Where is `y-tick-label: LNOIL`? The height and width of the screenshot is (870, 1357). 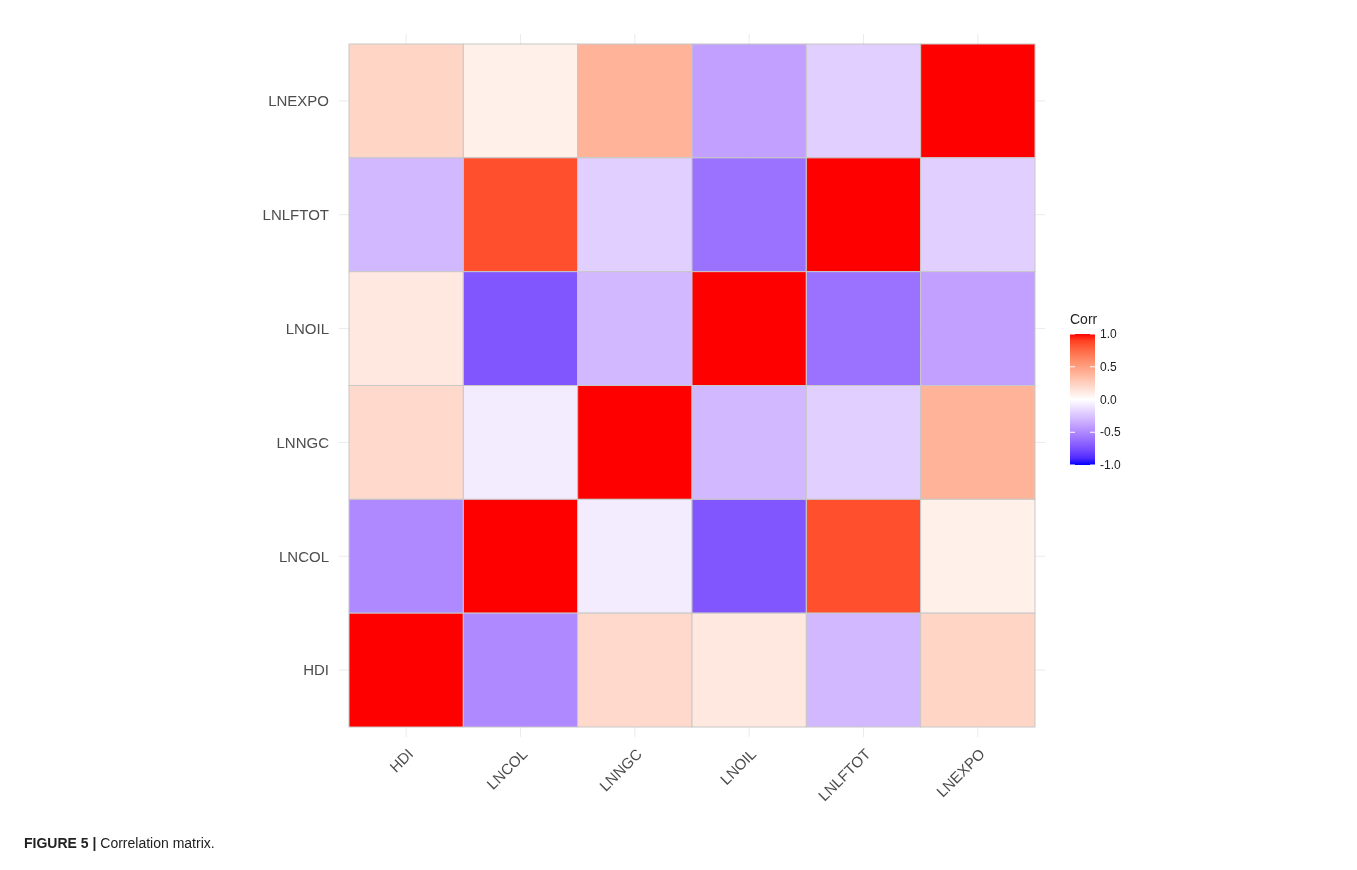
y-tick-label: LNOIL is located at coordinates (307, 328).